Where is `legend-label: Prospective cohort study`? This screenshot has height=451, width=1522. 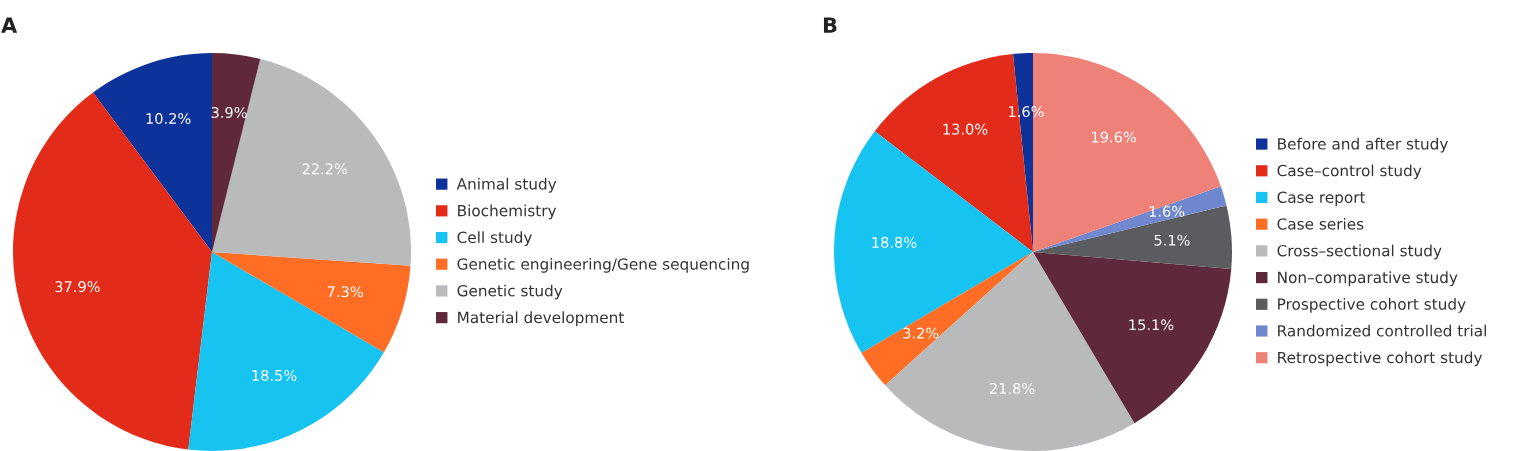 legend-label: Prospective cohort study is located at coordinates (1372, 305).